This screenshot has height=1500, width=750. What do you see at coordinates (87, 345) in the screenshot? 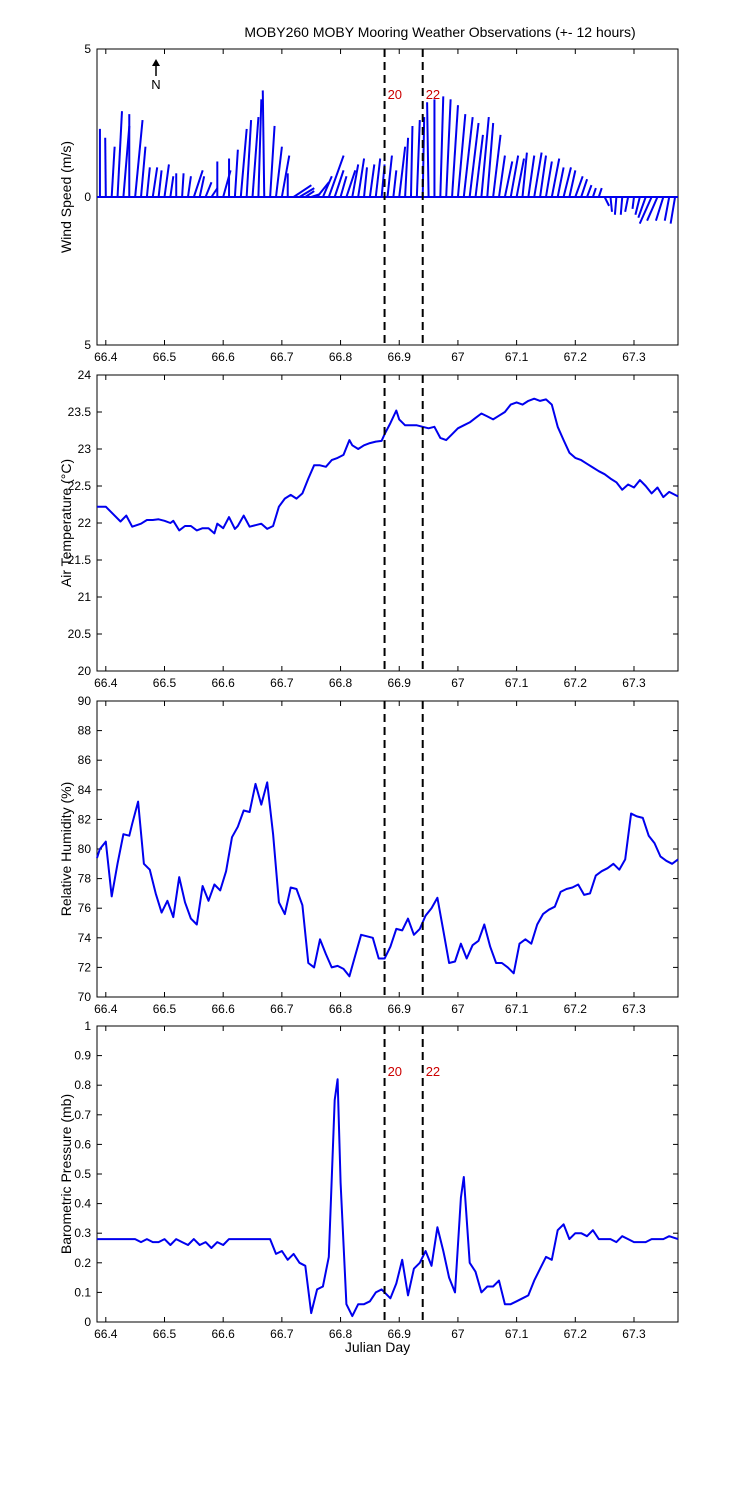
I see `y-tick-label: 5` at bounding box center [87, 345].